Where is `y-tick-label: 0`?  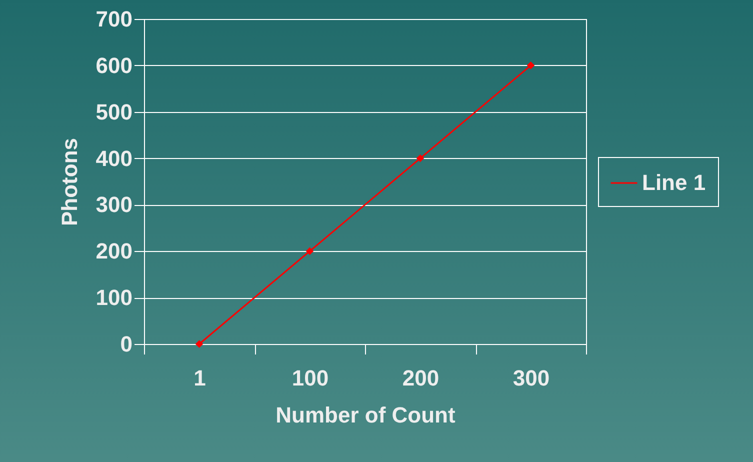 y-tick-label: 0 is located at coordinates (126, 344).